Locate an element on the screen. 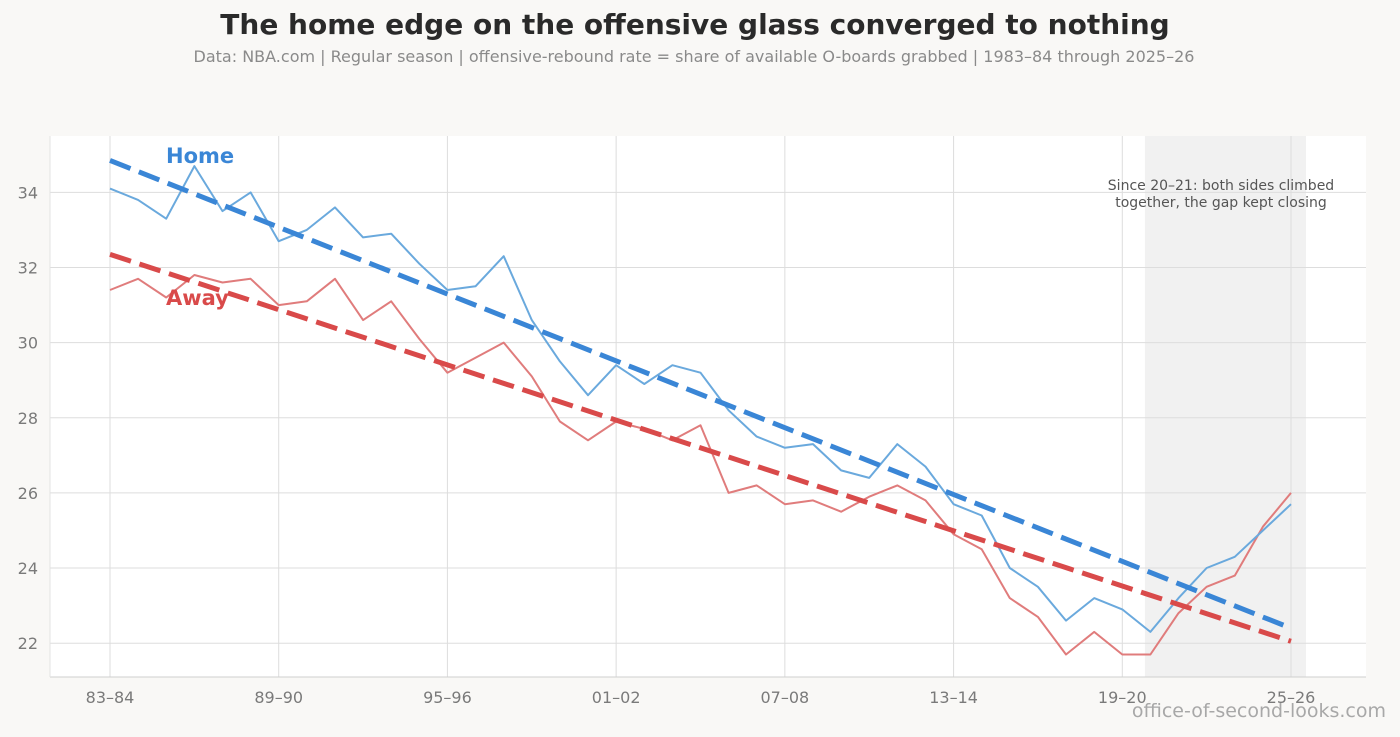  y-tick-label: 26 is located at coordinates (28, 493).